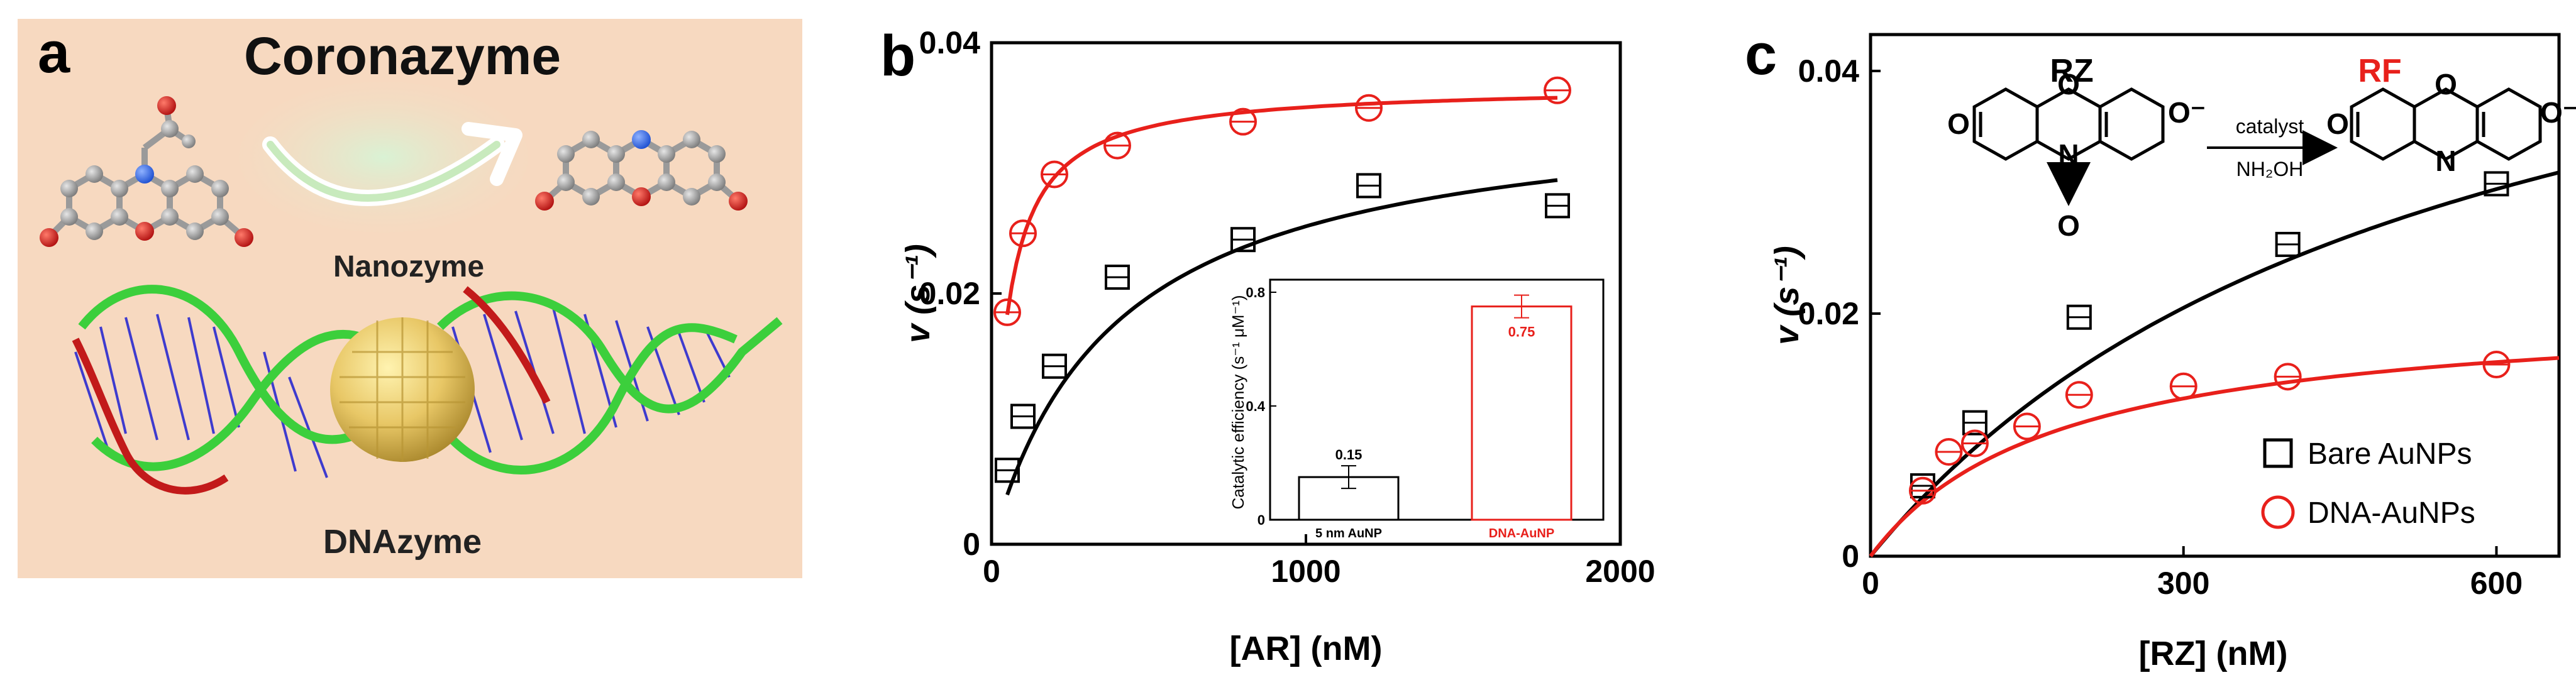 This screenshot has height=680, width=2576. Describe the element at coordinates (641, 170) in the screenshot. I see `molecule-product-icon` at that location.